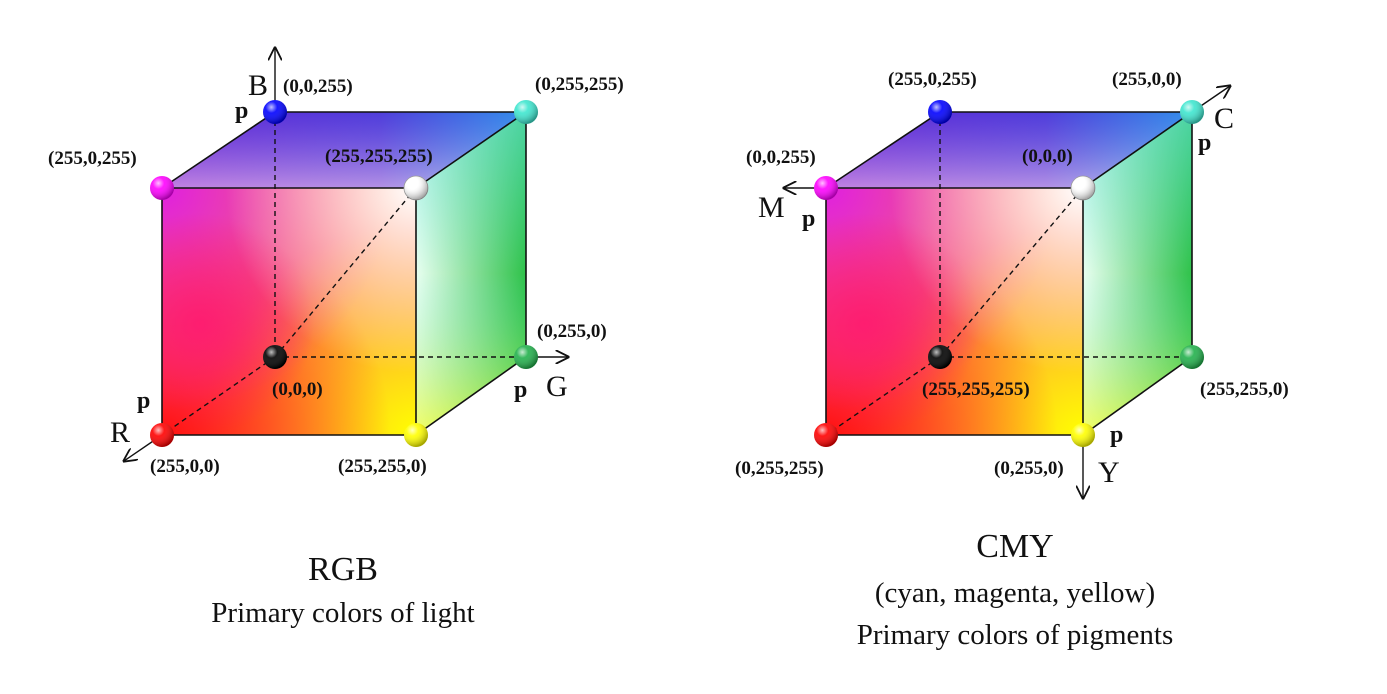  What do you see at coordinates (520, 390) in the screenshot?
I see `rgb-p-green: p` at bounding box center [520, 390].